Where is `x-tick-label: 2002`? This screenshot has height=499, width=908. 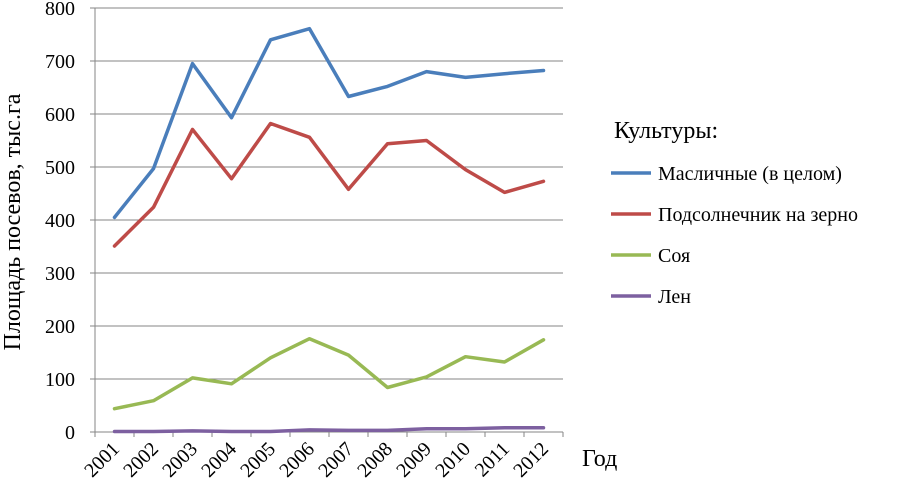
x-tick-label: 2002 is located at coordinates (141, 460).